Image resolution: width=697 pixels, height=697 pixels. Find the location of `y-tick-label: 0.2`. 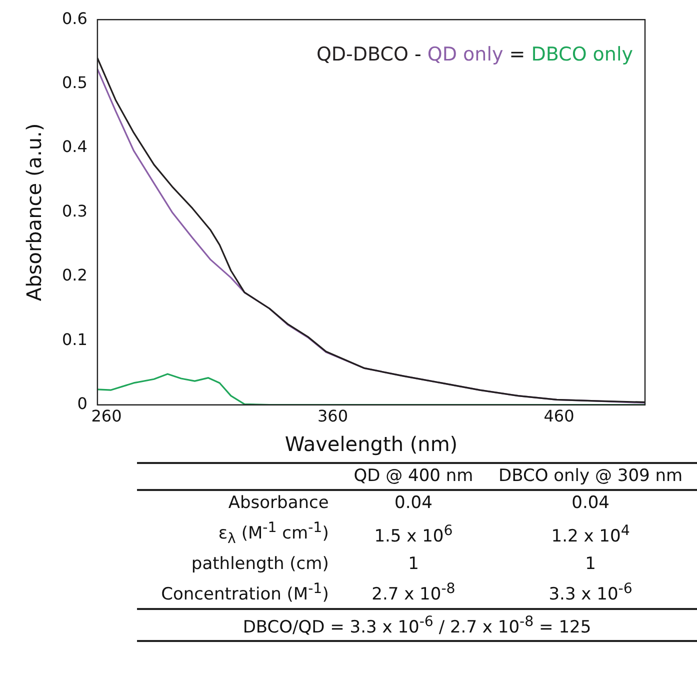

y-tick-label: 0.2 is located at coordinates (75, 275).